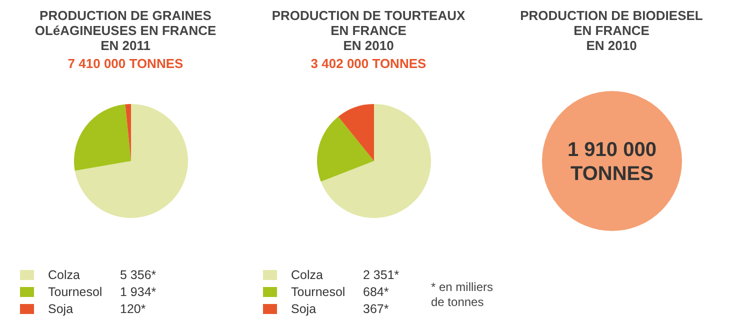 The height and width of the screenshot is (333, 747). Describe the element at coordinates (462, 295) in the screenshot. I see `text: * en milliers de tonnes` at that location.